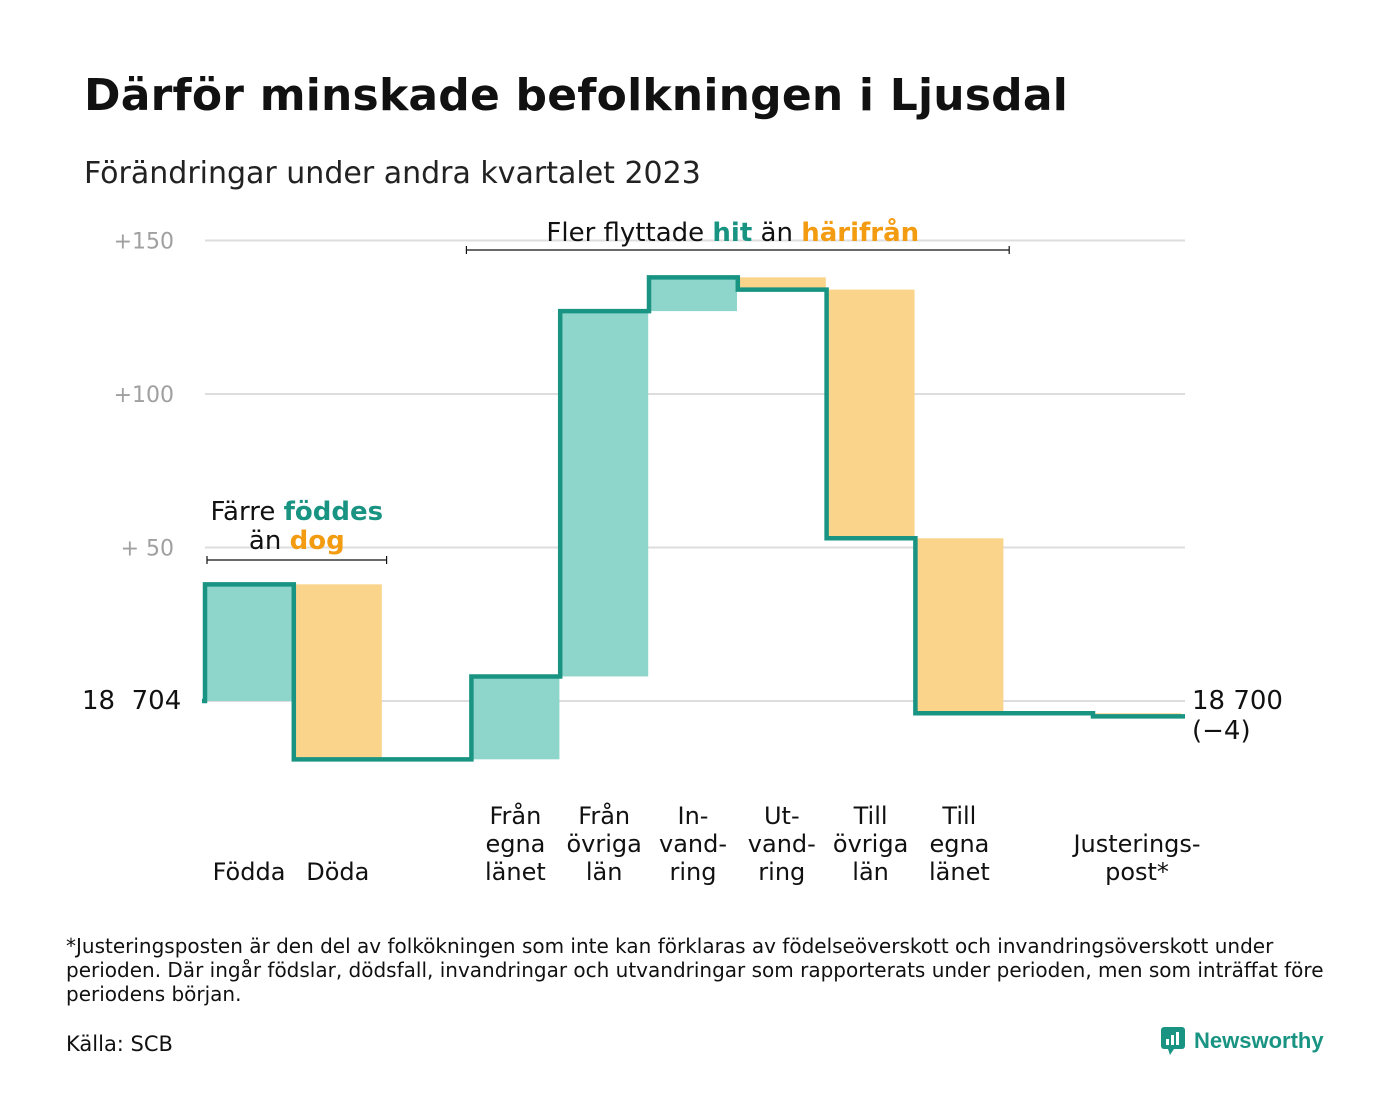 Image resolution: width=1400 pixels, height=1120 pixels. Describe the element at coordinates (1259, 1040) in the screenshot. I see `brand-name: Newsworthy` at that location.